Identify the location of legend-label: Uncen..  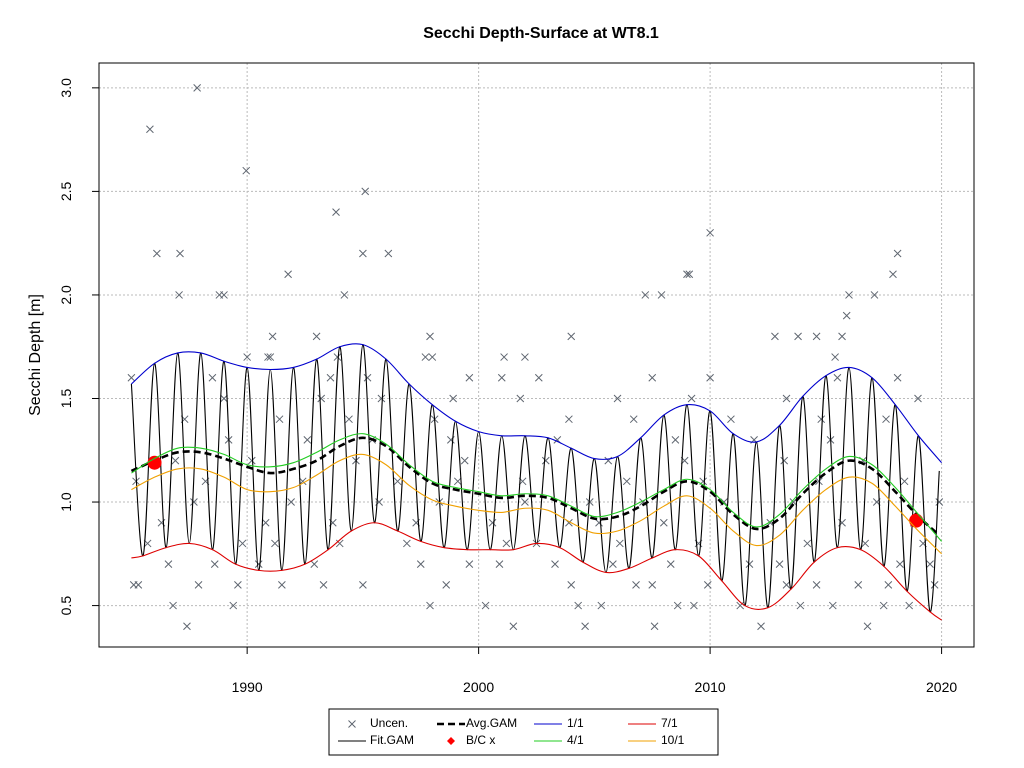
(389, 723).